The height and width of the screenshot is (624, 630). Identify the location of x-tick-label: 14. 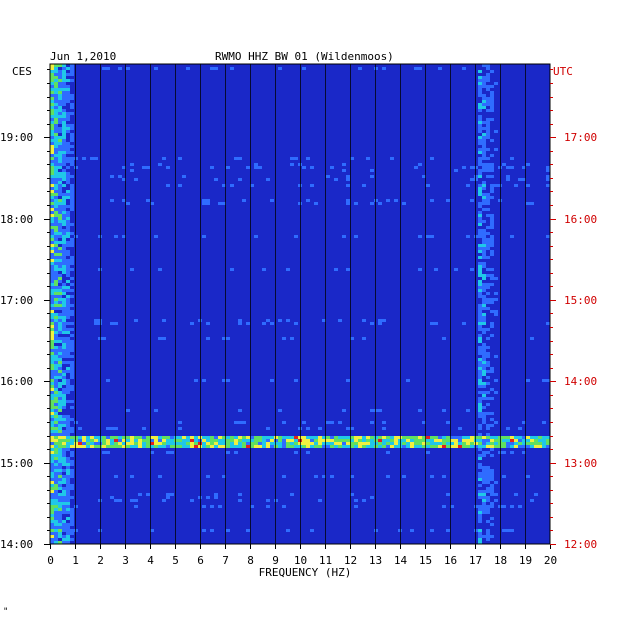
(401, 560).